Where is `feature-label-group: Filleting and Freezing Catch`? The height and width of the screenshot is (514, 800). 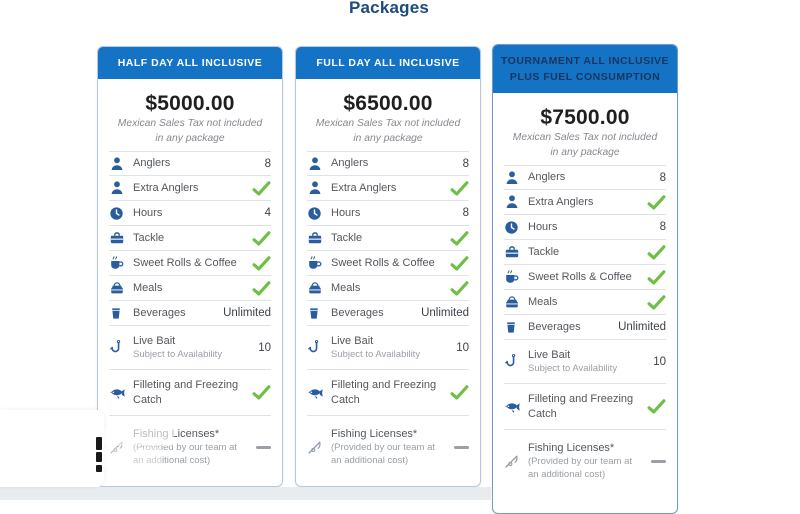 feature-label-group: Filleting and Freezing Catch is located at coordinates (390, 392).